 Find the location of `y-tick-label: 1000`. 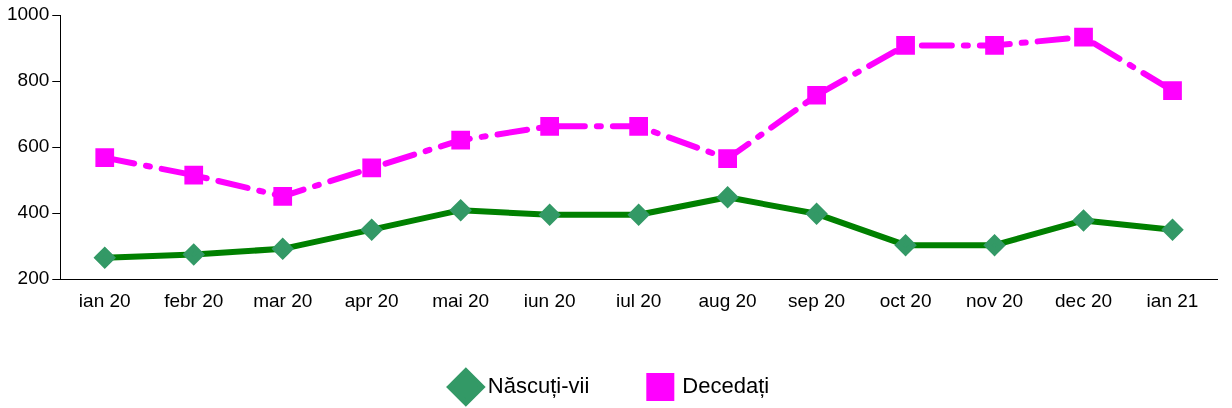

y-tick-label: 1000 is located at coordinates (28, 14).